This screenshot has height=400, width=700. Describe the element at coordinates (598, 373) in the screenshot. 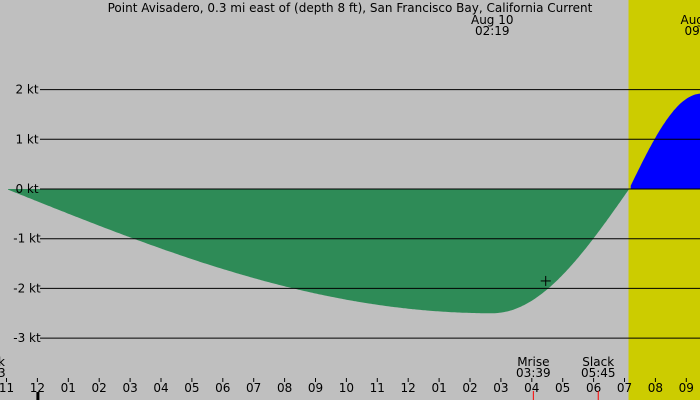

I see `event-time-label: 05:45` at that location.